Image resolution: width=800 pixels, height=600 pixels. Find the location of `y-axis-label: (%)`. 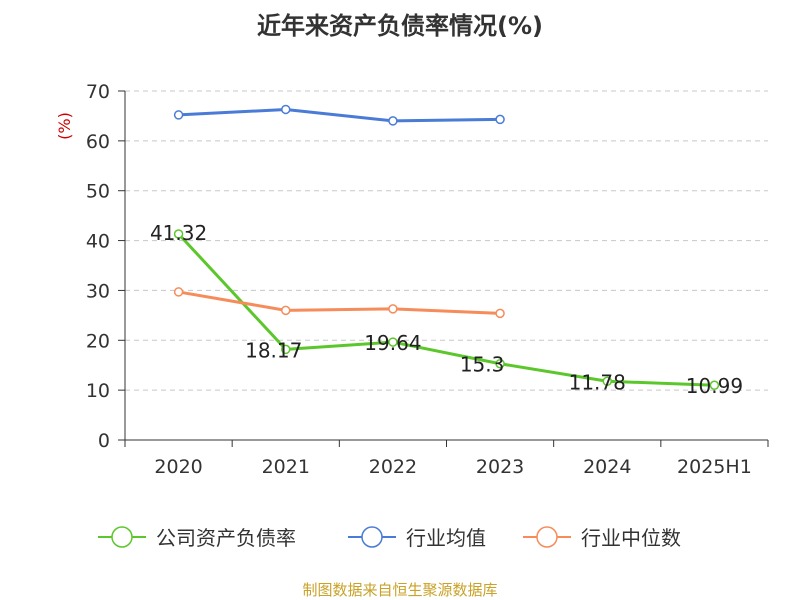

y-axis-label: (%) is located at coordinates (64, 126).